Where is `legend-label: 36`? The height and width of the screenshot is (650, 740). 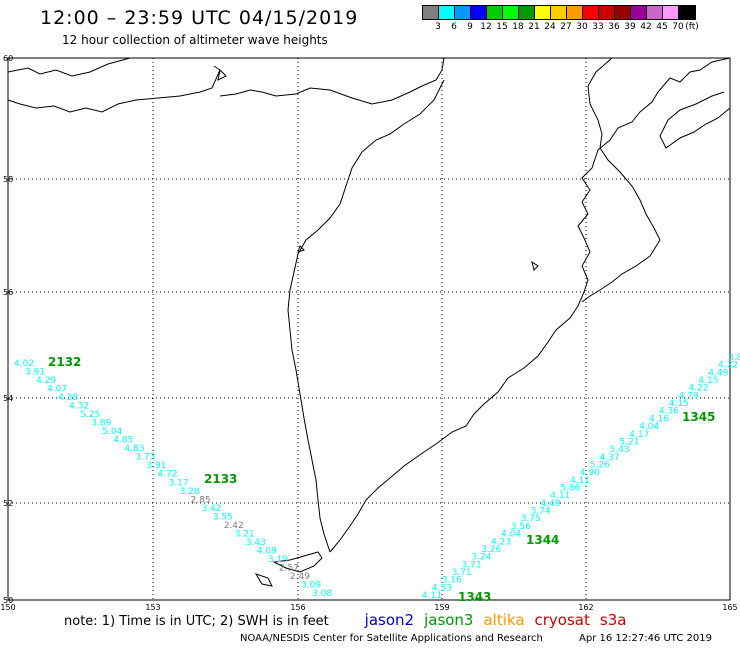
legend-label: 36 is located at coordinates (614, 27).